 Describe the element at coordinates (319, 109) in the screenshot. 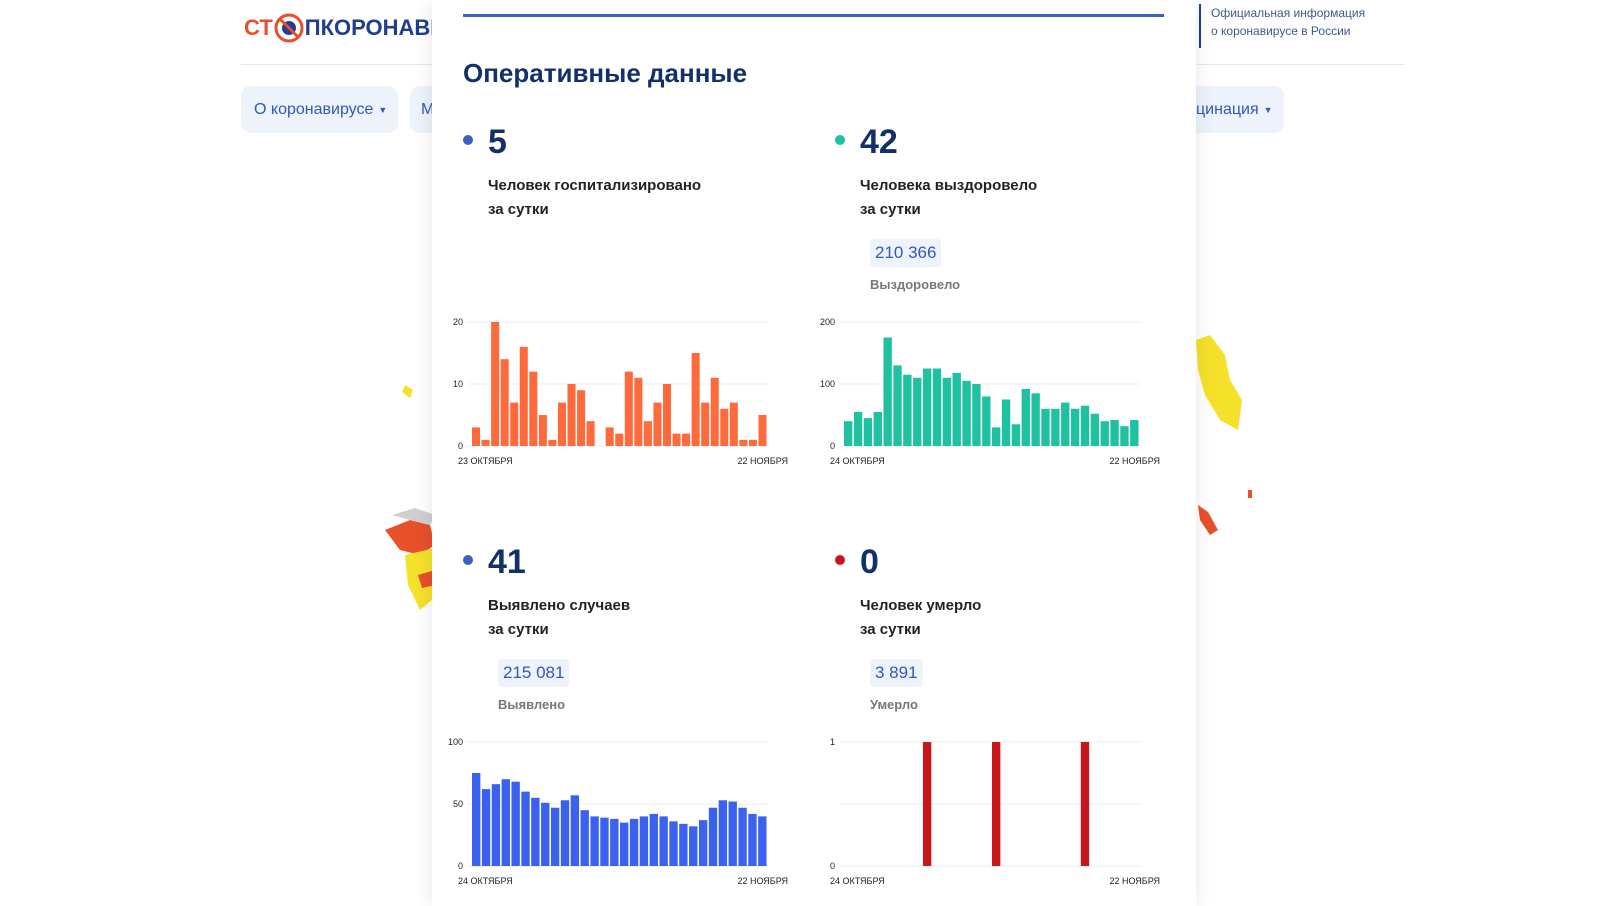

I see `nav-about-coronavirus: О коронавирусе ▼` at that location.